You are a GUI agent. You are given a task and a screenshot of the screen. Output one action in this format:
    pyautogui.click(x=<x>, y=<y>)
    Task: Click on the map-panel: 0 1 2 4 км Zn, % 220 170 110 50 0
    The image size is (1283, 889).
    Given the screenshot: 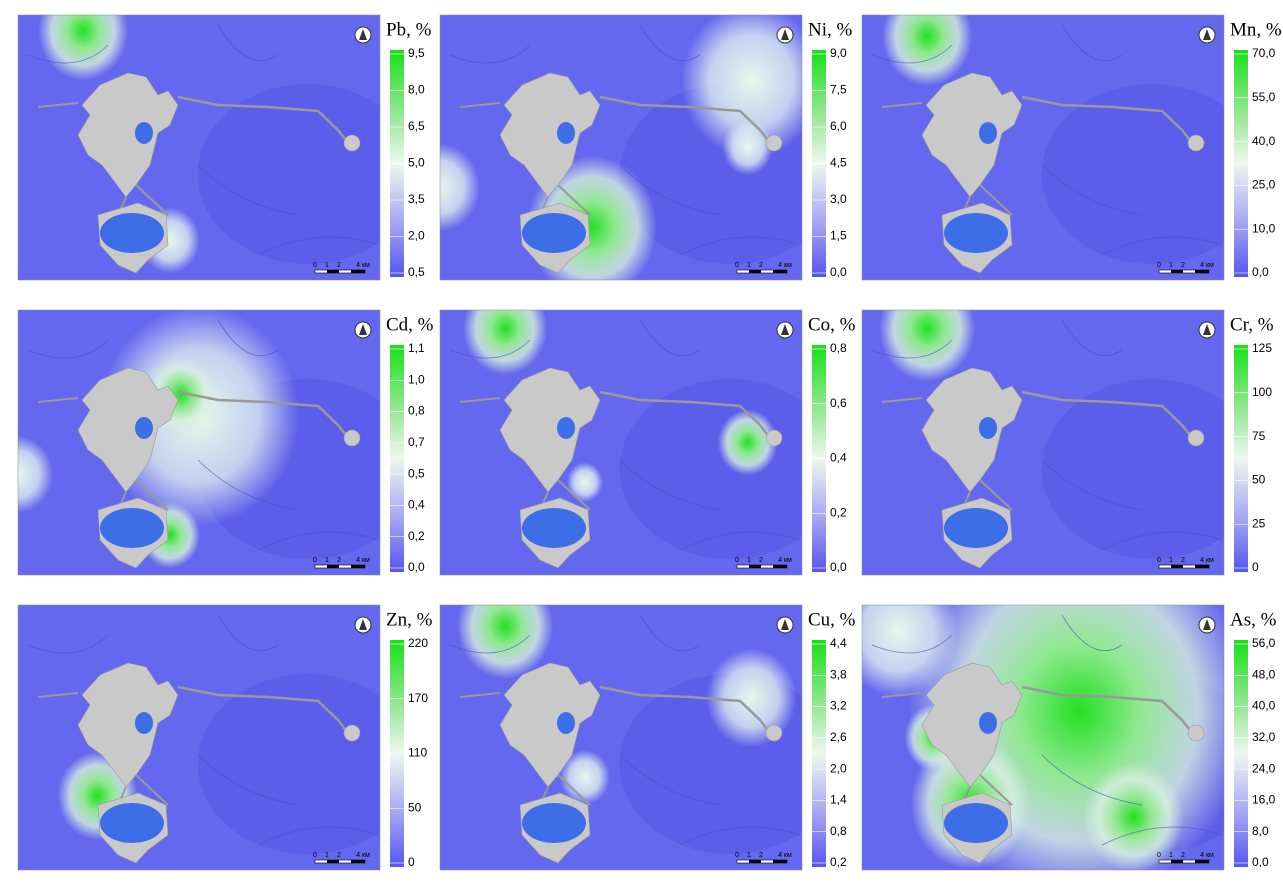 What is the action you would take?
    pyautogui.click(x=225, y=737)
    